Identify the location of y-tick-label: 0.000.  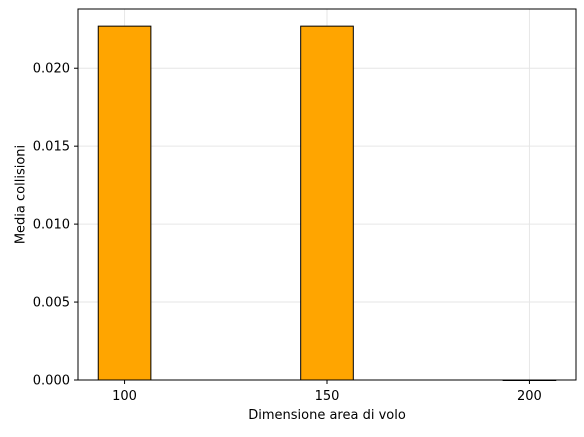
(51, 381).